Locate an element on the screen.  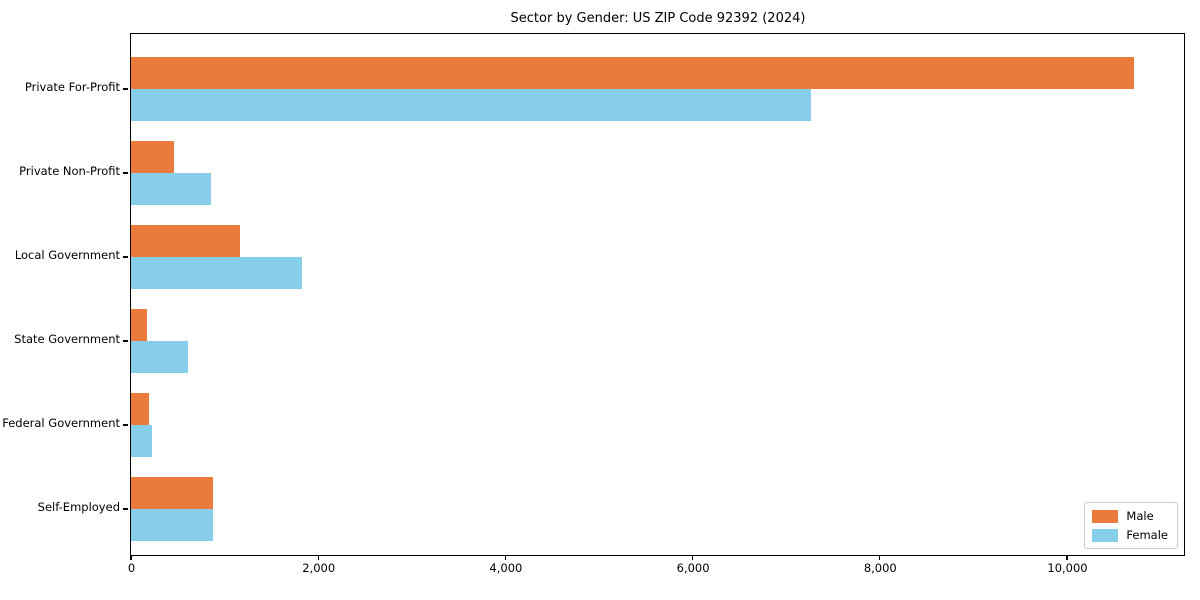
legend-item-female: Female is located at coordinates (1130, 535).